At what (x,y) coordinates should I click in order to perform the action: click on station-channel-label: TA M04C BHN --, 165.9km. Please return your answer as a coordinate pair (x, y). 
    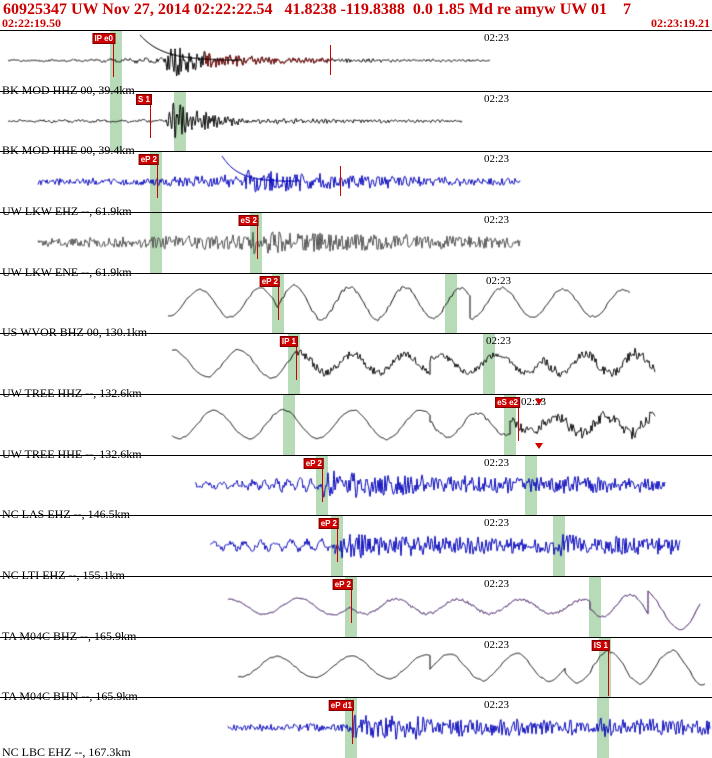
    Looking at the image, I should click on (70, 696).